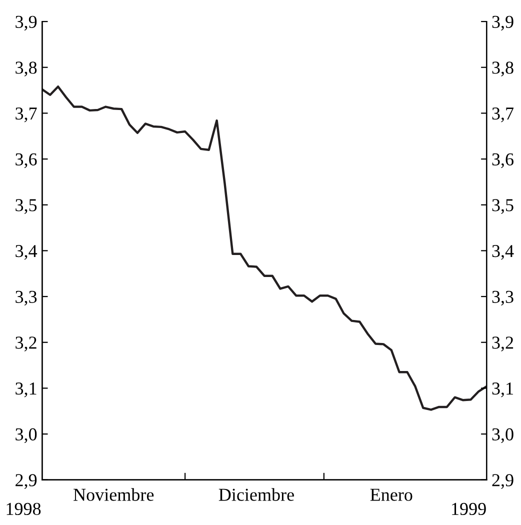 This screenshot has height=525, width=521. I want to click on y-tick-label: 3,5, so click(26, 206).